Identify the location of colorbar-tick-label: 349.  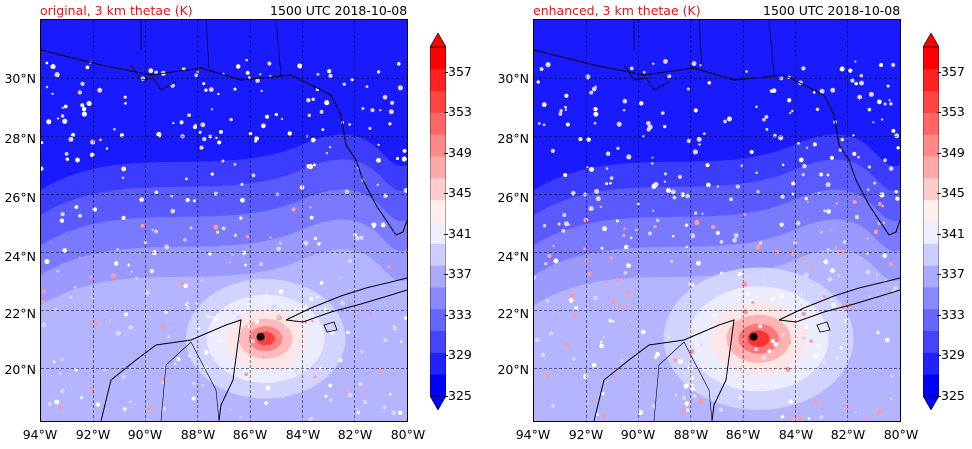
(461, 152).